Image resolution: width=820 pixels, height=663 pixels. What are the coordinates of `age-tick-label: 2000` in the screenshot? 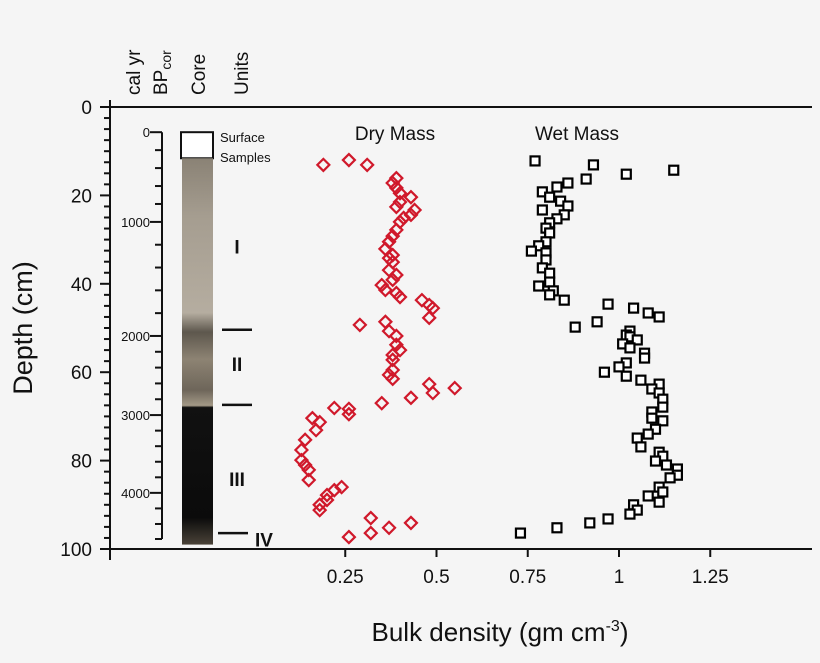 It's located at (135, 336).